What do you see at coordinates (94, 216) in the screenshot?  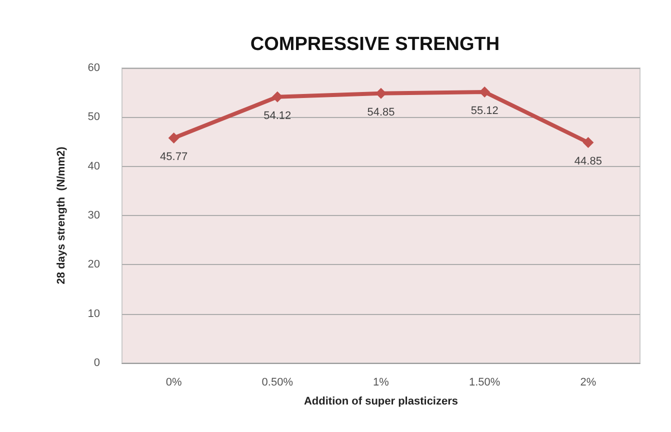 I see `y-tick-label: 30` at bounding box center [94, 216].